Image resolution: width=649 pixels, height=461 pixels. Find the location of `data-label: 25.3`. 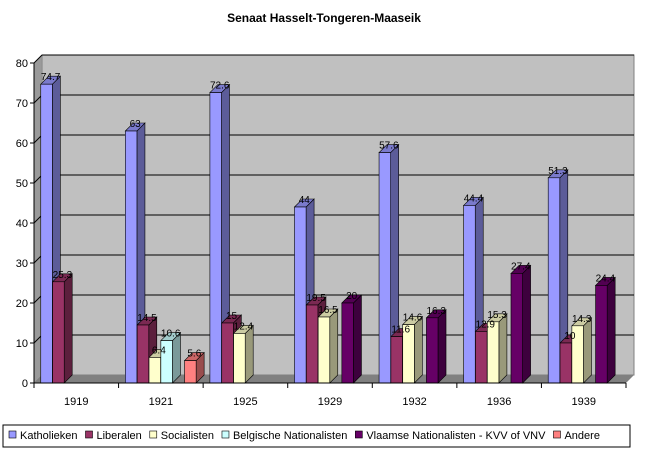

data-label: 25.3 is located at coordinates (63, 275).